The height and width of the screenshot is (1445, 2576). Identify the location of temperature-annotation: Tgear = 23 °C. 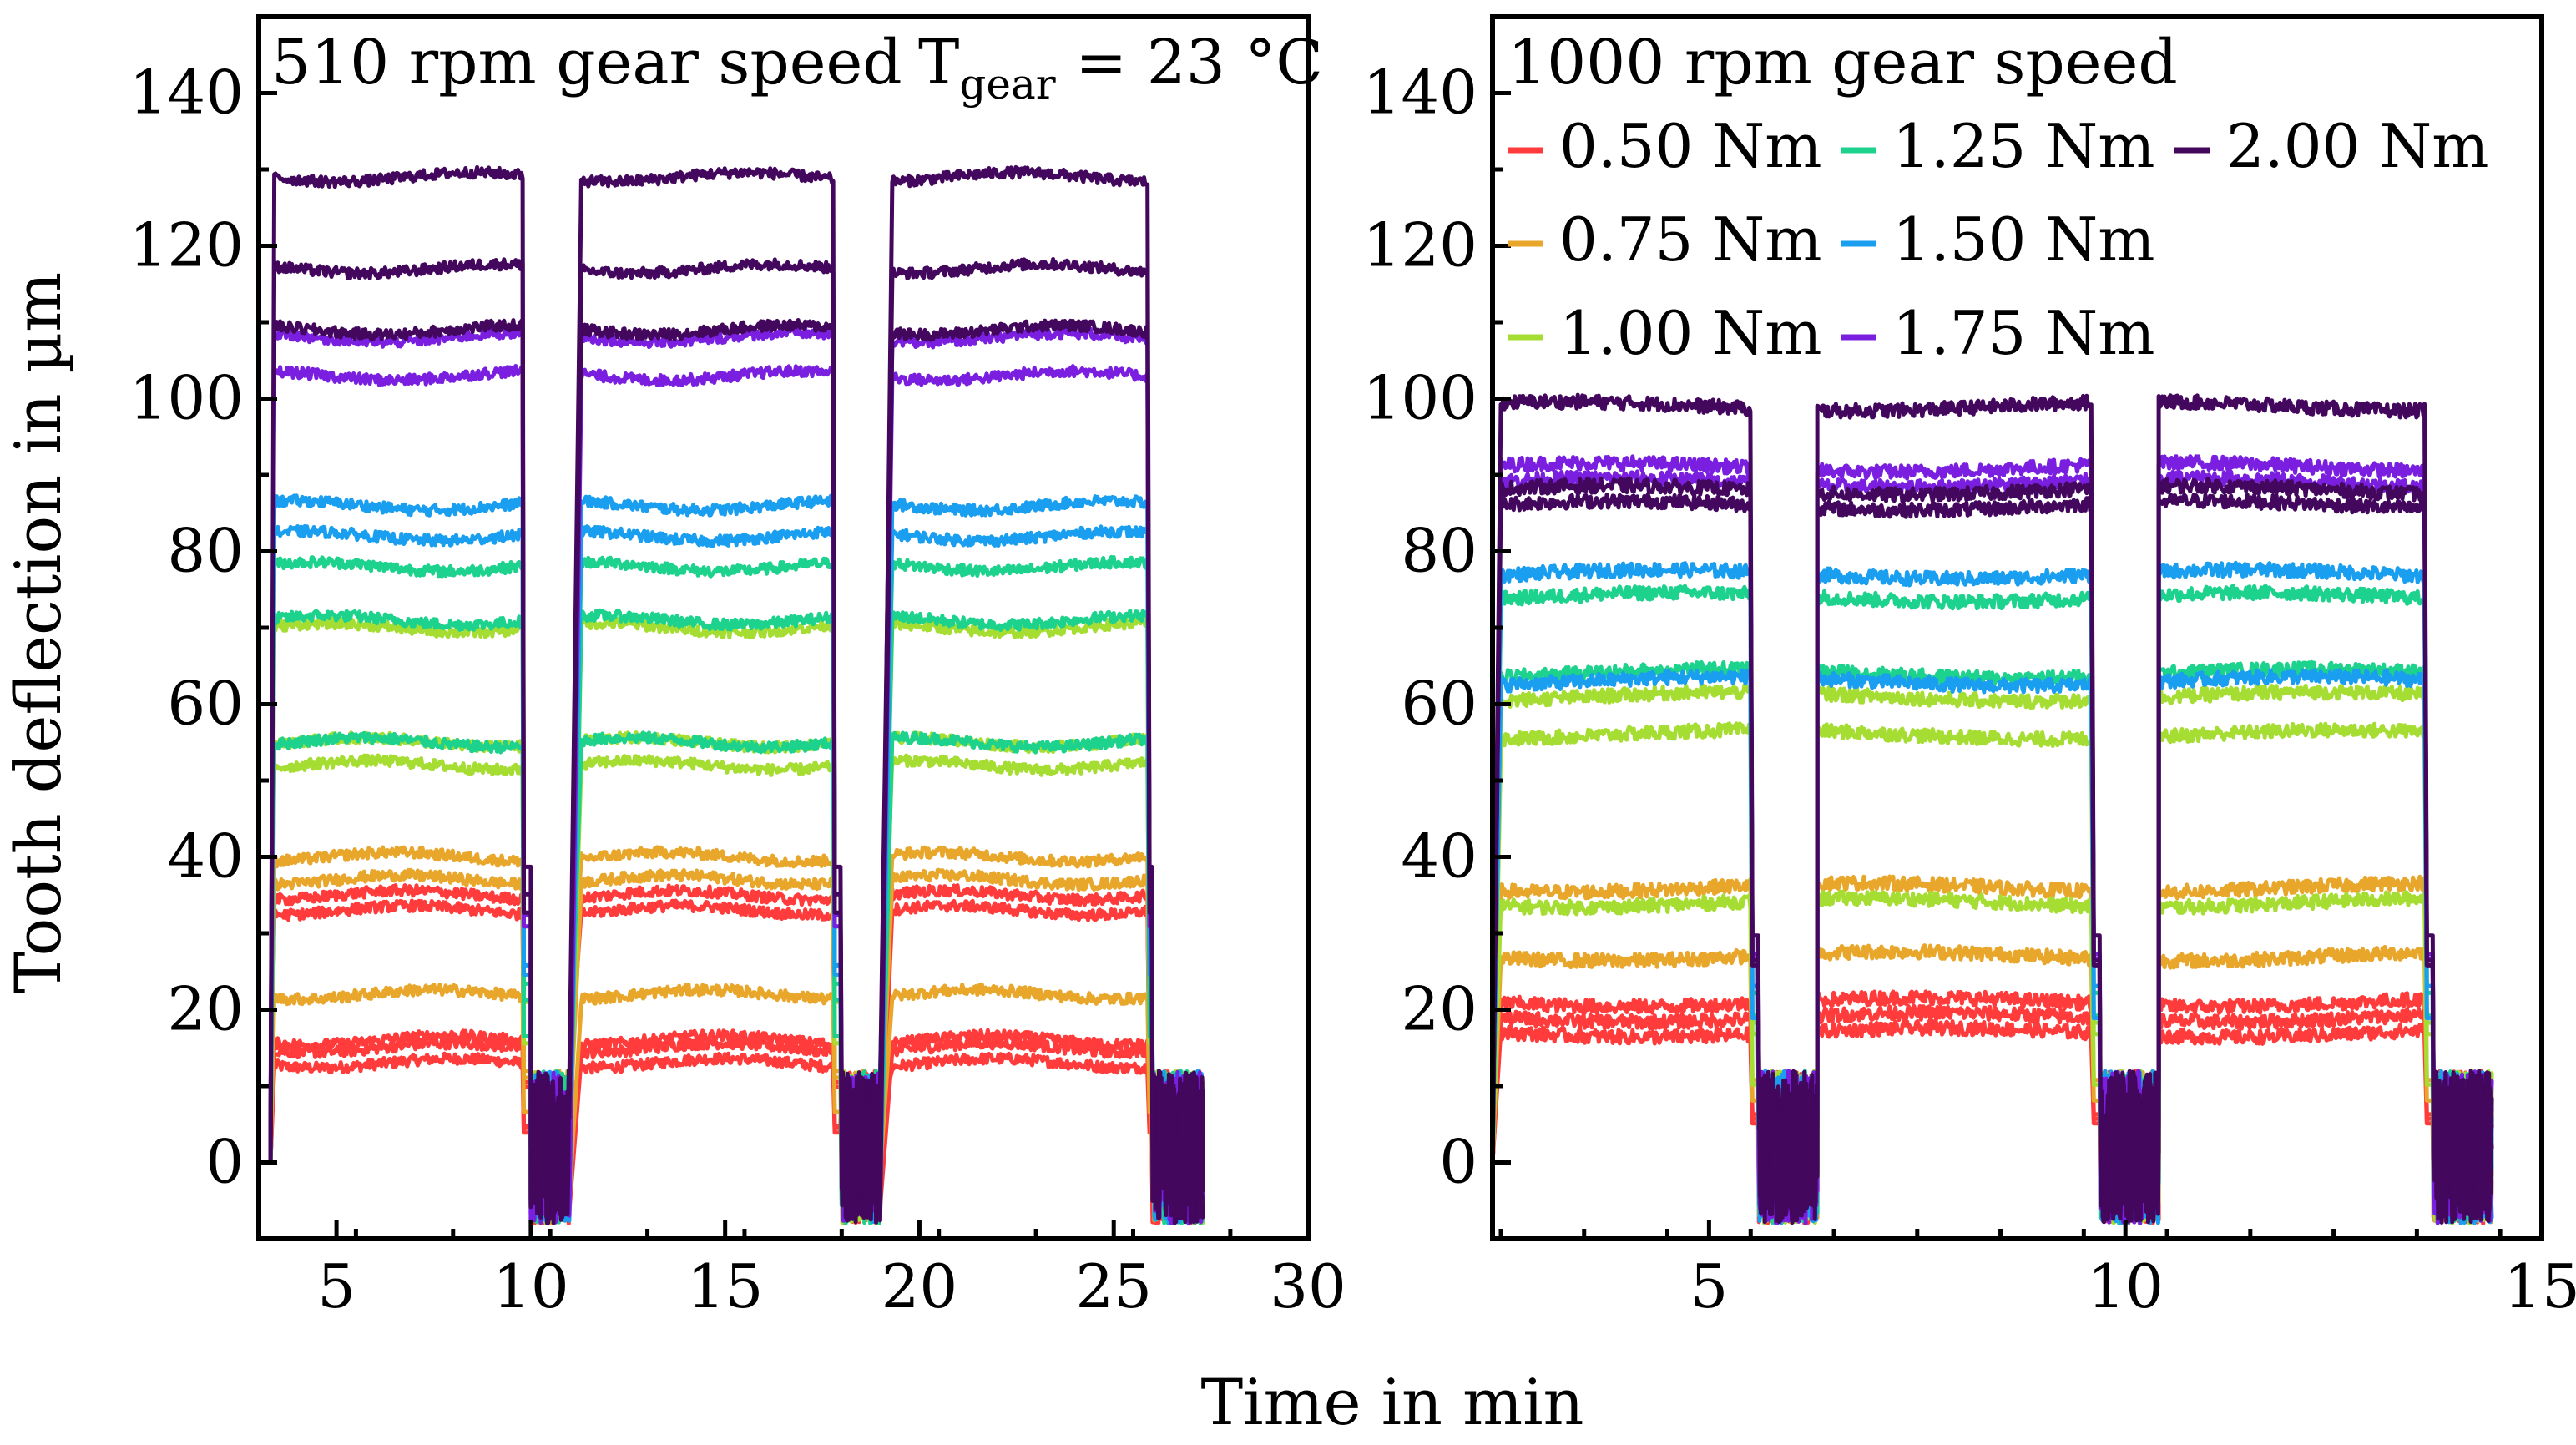
(1120, 68).